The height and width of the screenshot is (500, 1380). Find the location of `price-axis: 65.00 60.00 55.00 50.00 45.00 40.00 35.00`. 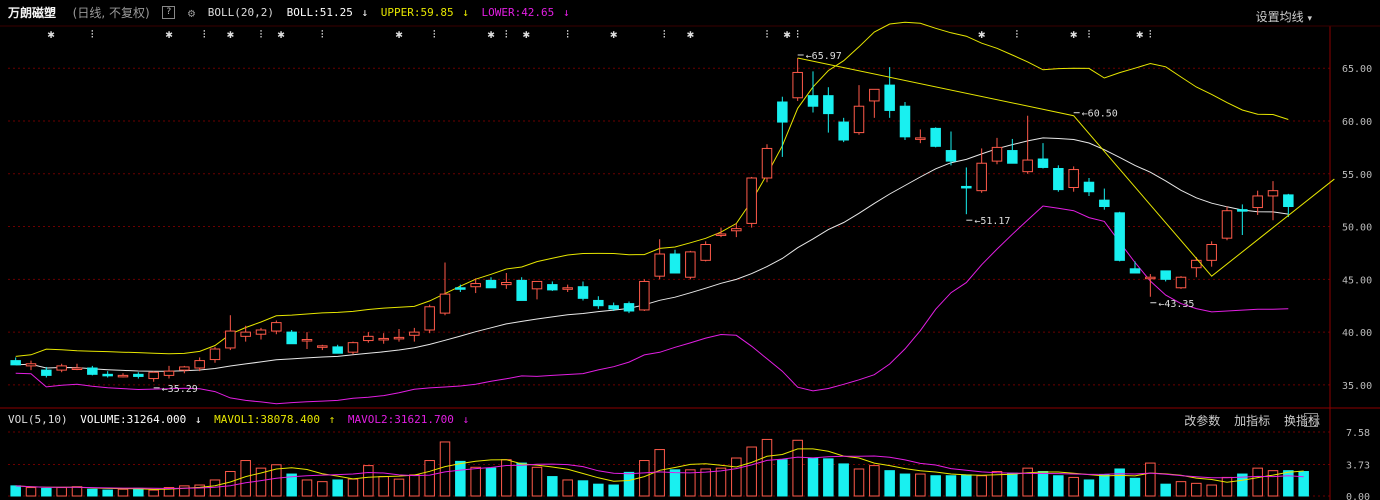

price-axis: 65.00 60.00 55.00 50.00 45.00 40.00 35.00 is located at coordinates (1357, 228).